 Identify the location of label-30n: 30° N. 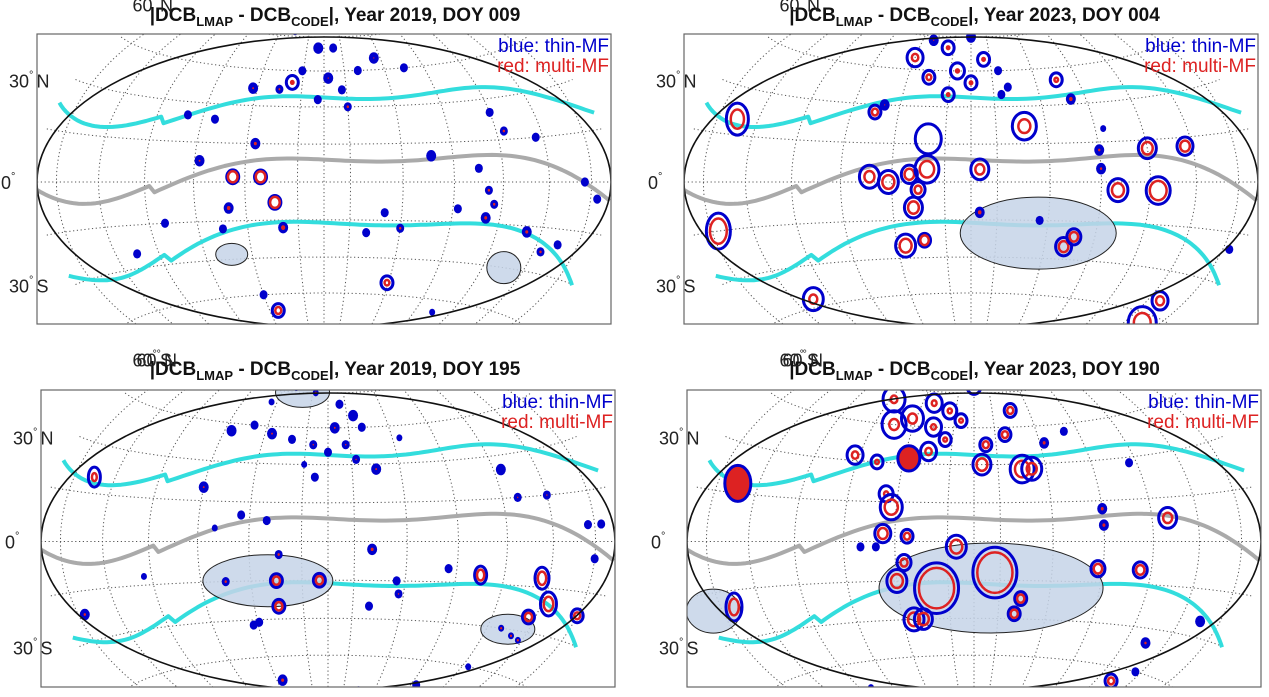
(676, 80).